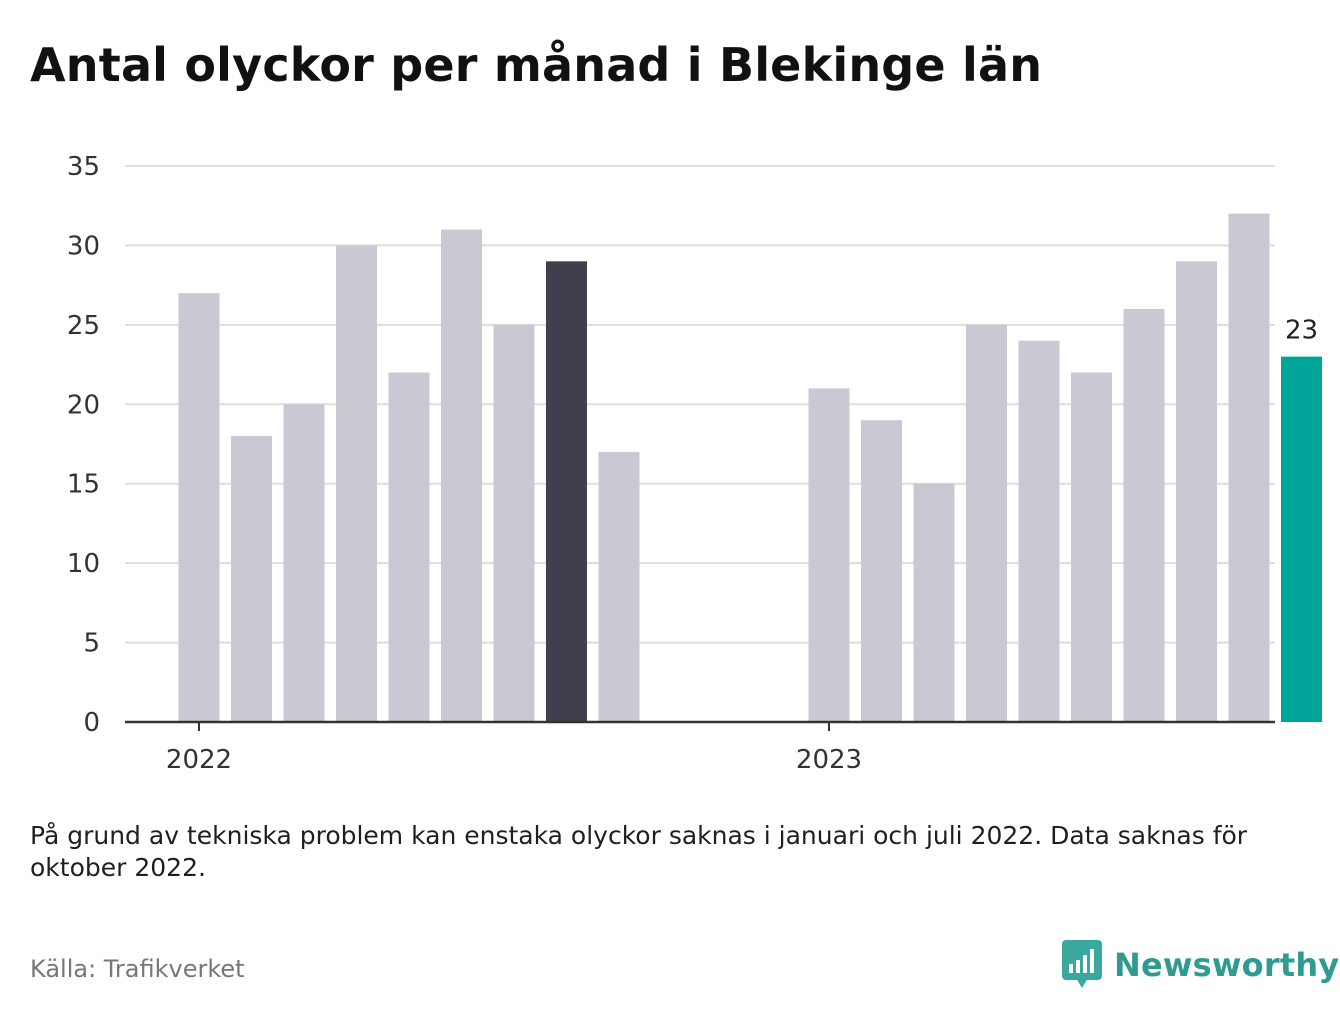  I want to click on y-tick-label: 35, so click(83, 167).